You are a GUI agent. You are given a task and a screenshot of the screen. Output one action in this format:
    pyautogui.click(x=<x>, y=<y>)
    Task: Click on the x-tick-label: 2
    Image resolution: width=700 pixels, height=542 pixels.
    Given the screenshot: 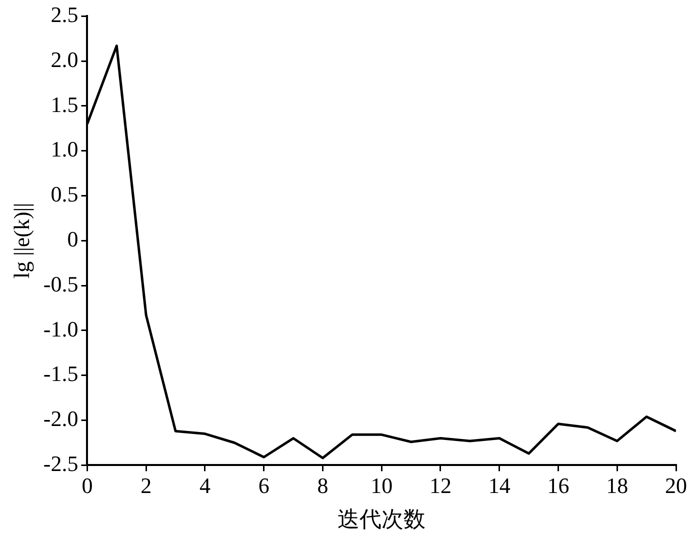 What is the action you would take?
    pyautogui.click(x=146, y=485)
    